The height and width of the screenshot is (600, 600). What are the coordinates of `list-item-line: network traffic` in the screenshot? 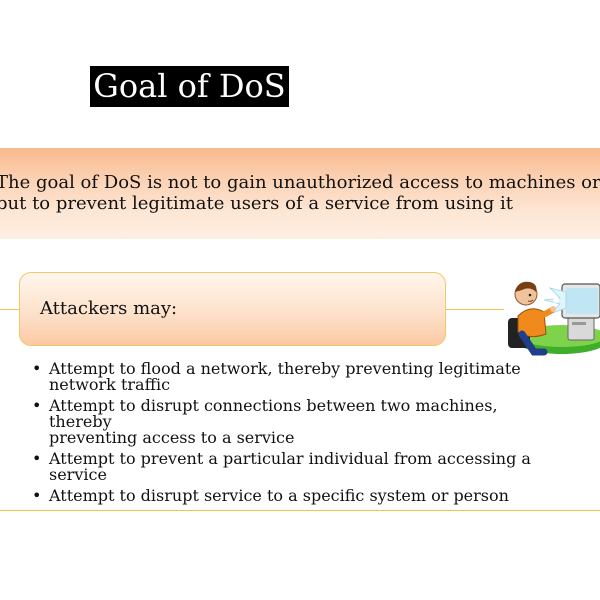 It's located at (110, 384).